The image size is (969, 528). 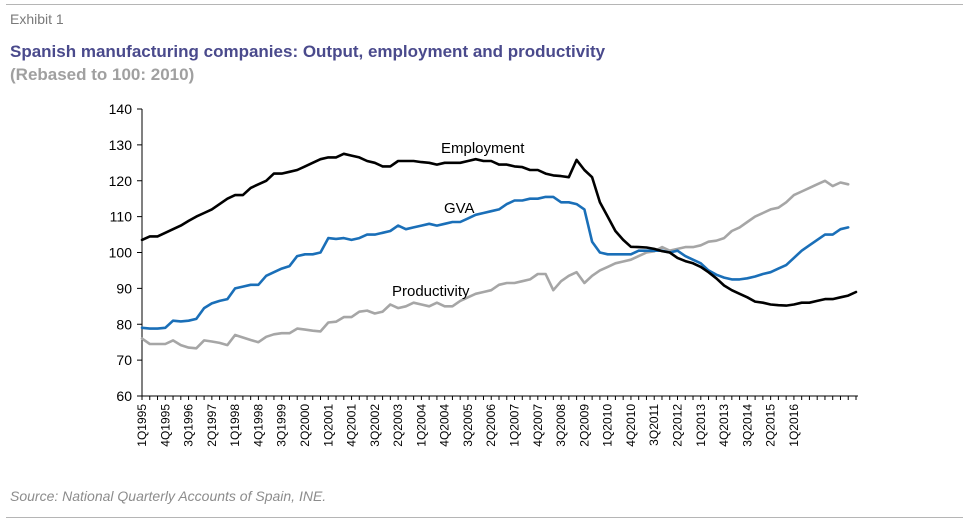 I want to click on x-tick-label: 4Q2001, so click(x=352, y=425).